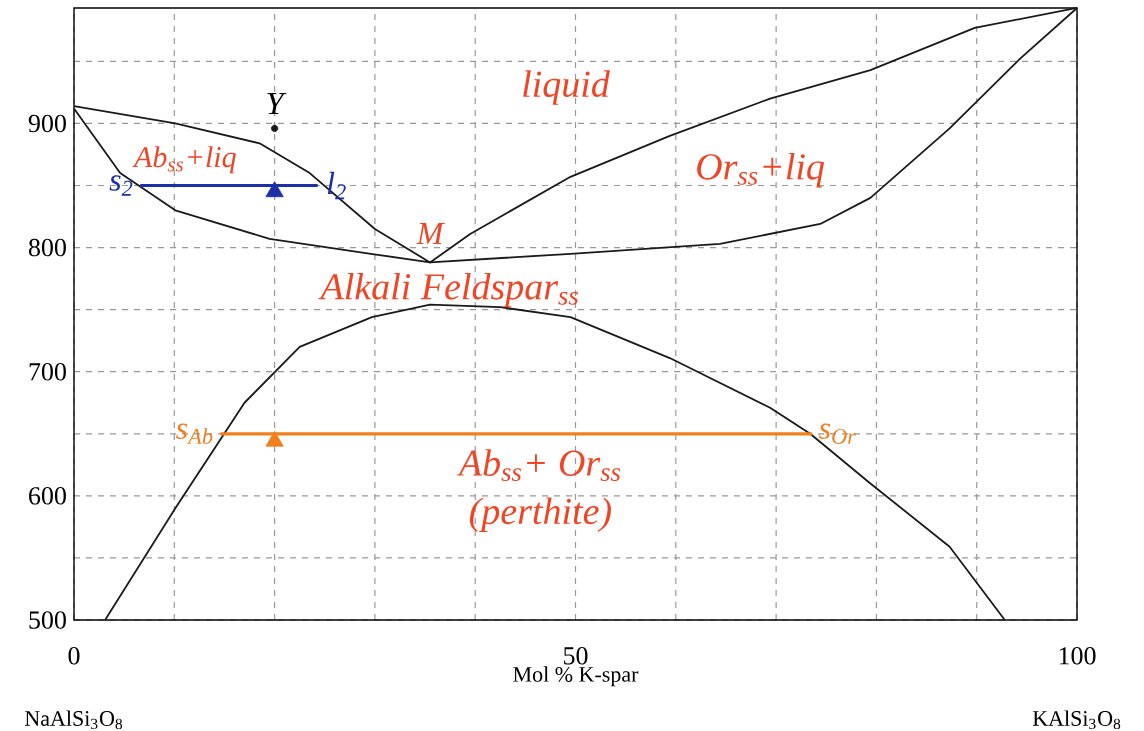 The height and width of the screenshot is (731, 1144). What do you see at coordinates (73, 720) in the screenshot?
I see `text: NaAlSi$_{3}$O$_{8}$` at bounding box center [73, 720].